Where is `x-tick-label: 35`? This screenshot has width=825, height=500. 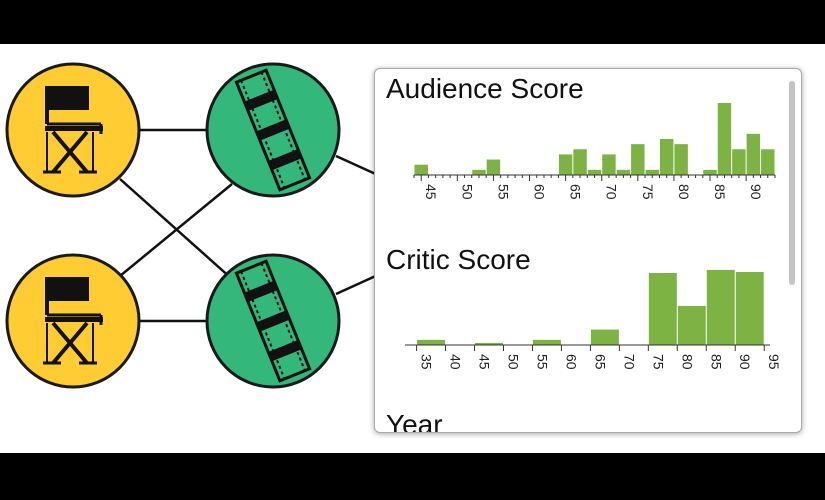
x-tick-label: 35 is located at coordinates (427, 362).